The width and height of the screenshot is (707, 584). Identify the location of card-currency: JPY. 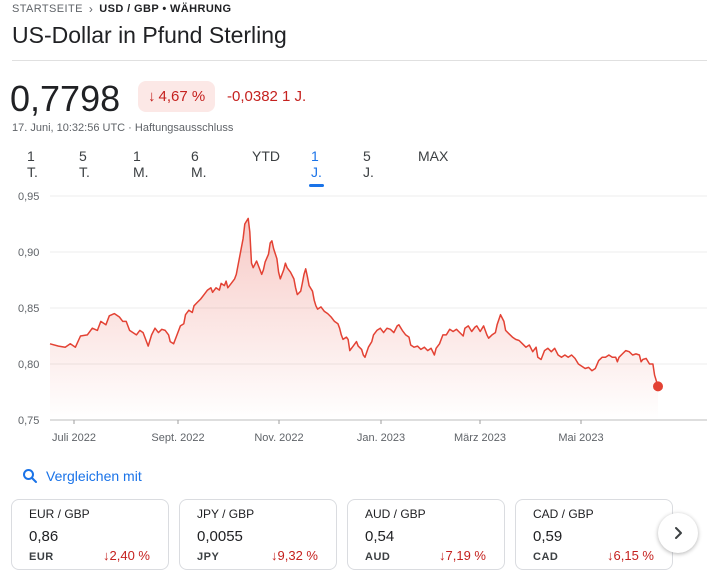
(208, 557).